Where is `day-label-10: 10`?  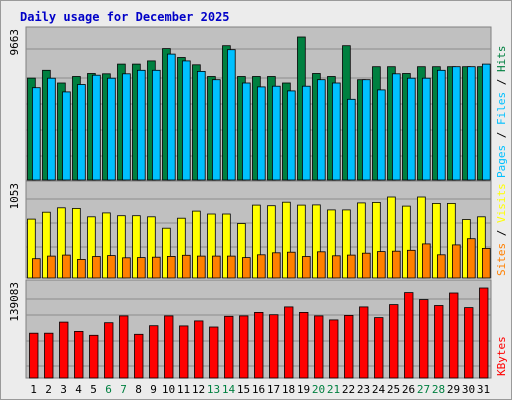
day-label-10: 10 is located at coordinates (168, 389).